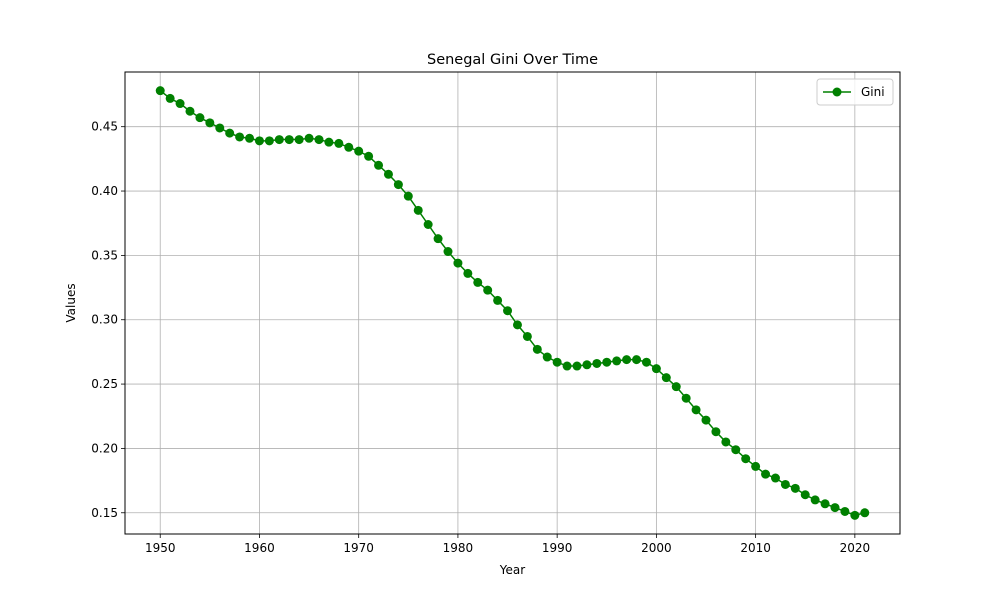 This screenshot has width=1000, height=600. Describe the element at coordinates (512, 60) in the screenshot. I see `chart-title: Senegal Gini Over Time` at that location.